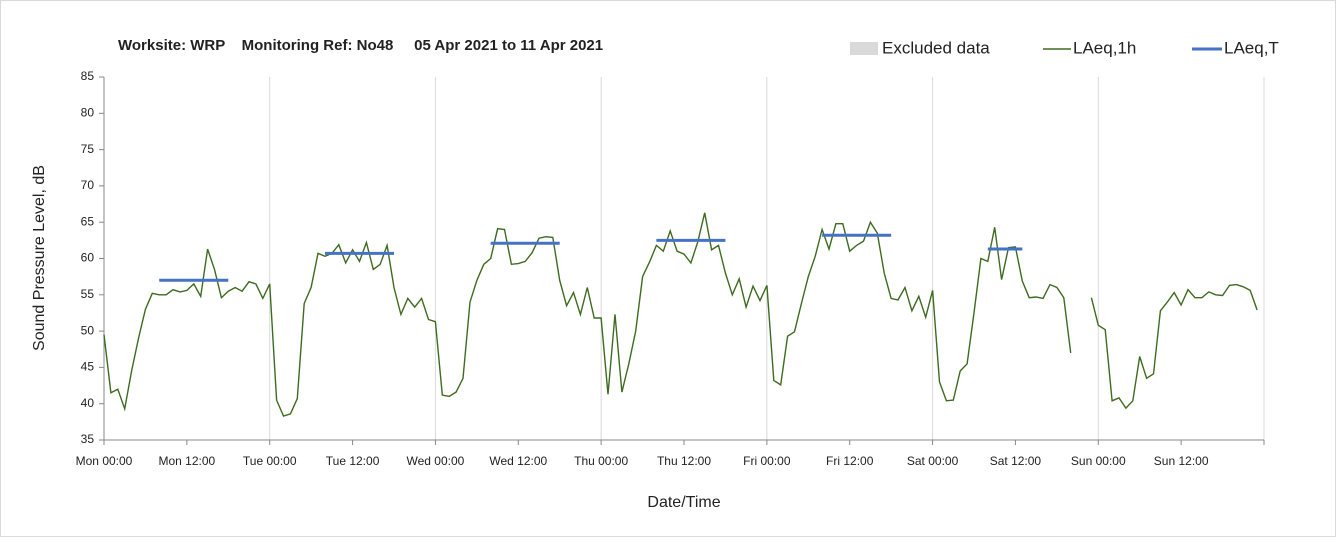 The width and height of the screenshot is (1336, 542). Describe the element at coordinates (104, 461) in the screenshot. I see `x-tick-label: Mon 00:00` at that location.